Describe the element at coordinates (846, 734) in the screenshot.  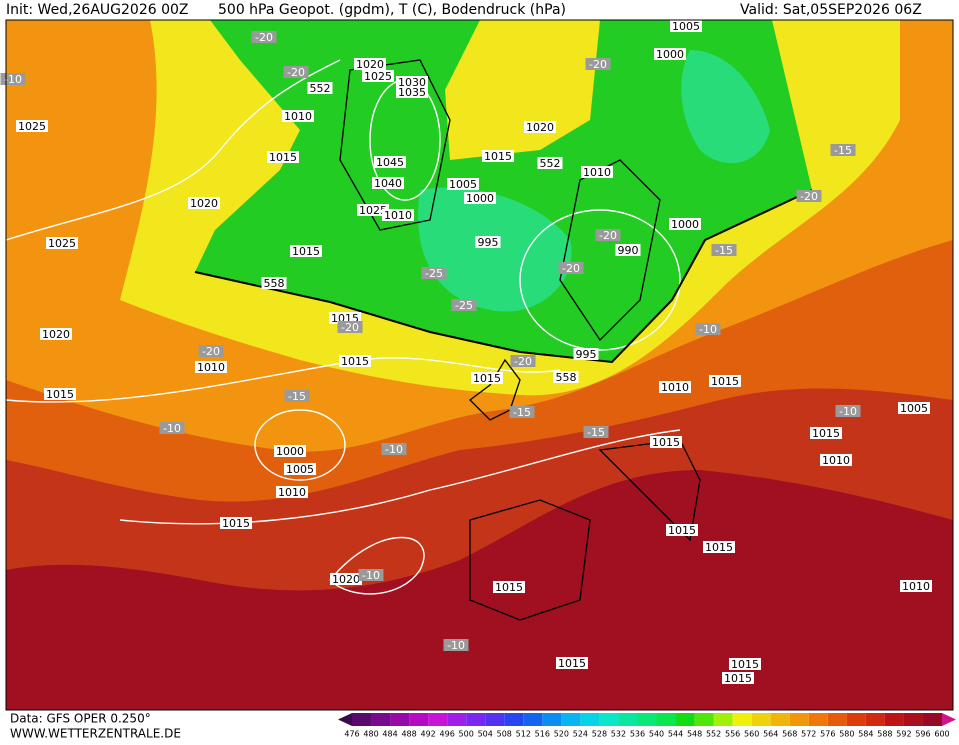
I see `colorbar-label: 580` at that location.